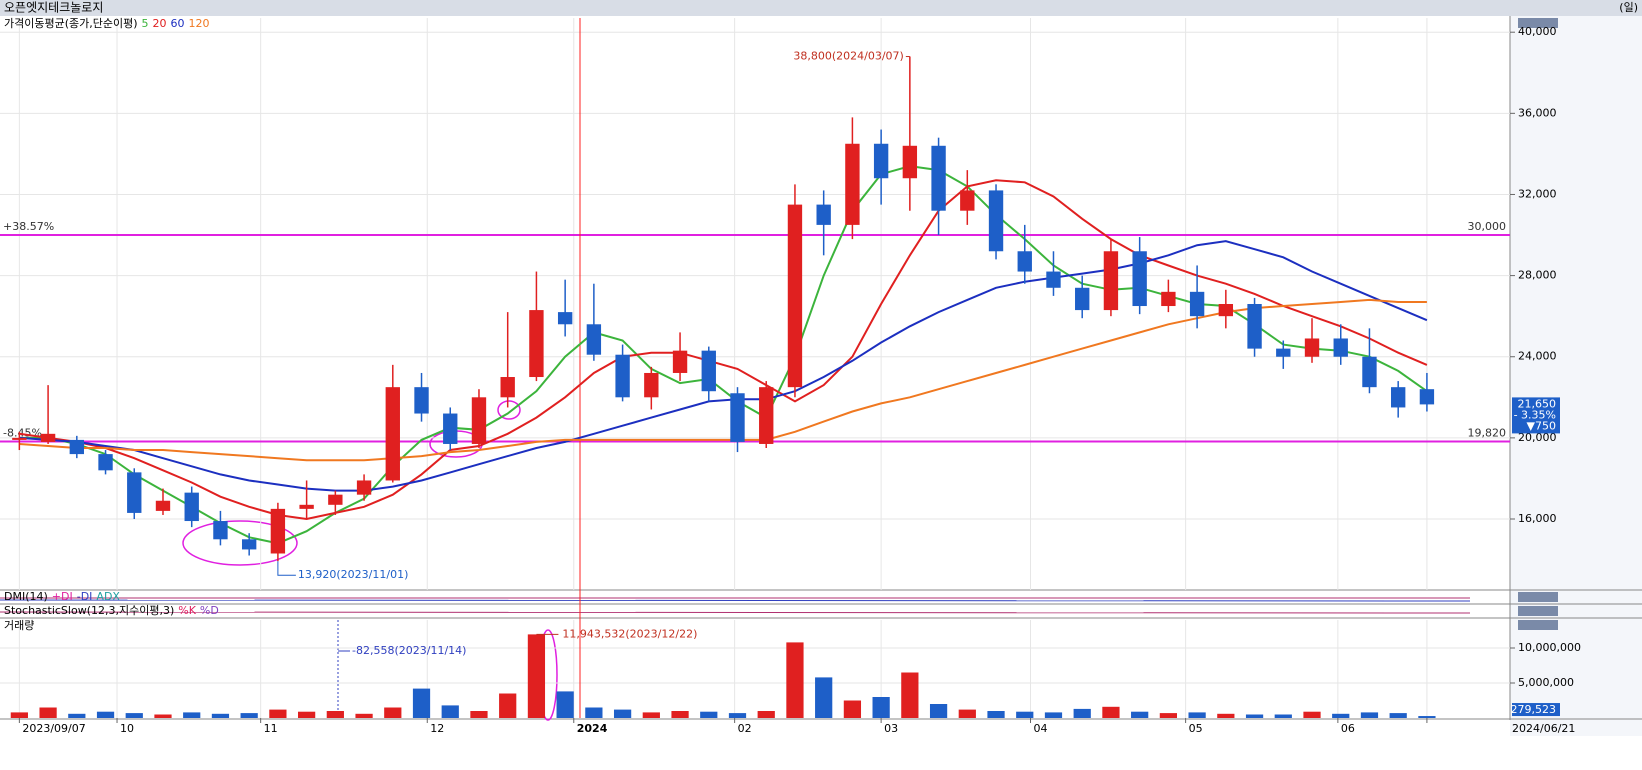 The width and height of the screenshot is (1642, 770). Describe the element at coordinates (1537, 112) in the screenshot. I see `y-tick-label: 36,000` at that location.